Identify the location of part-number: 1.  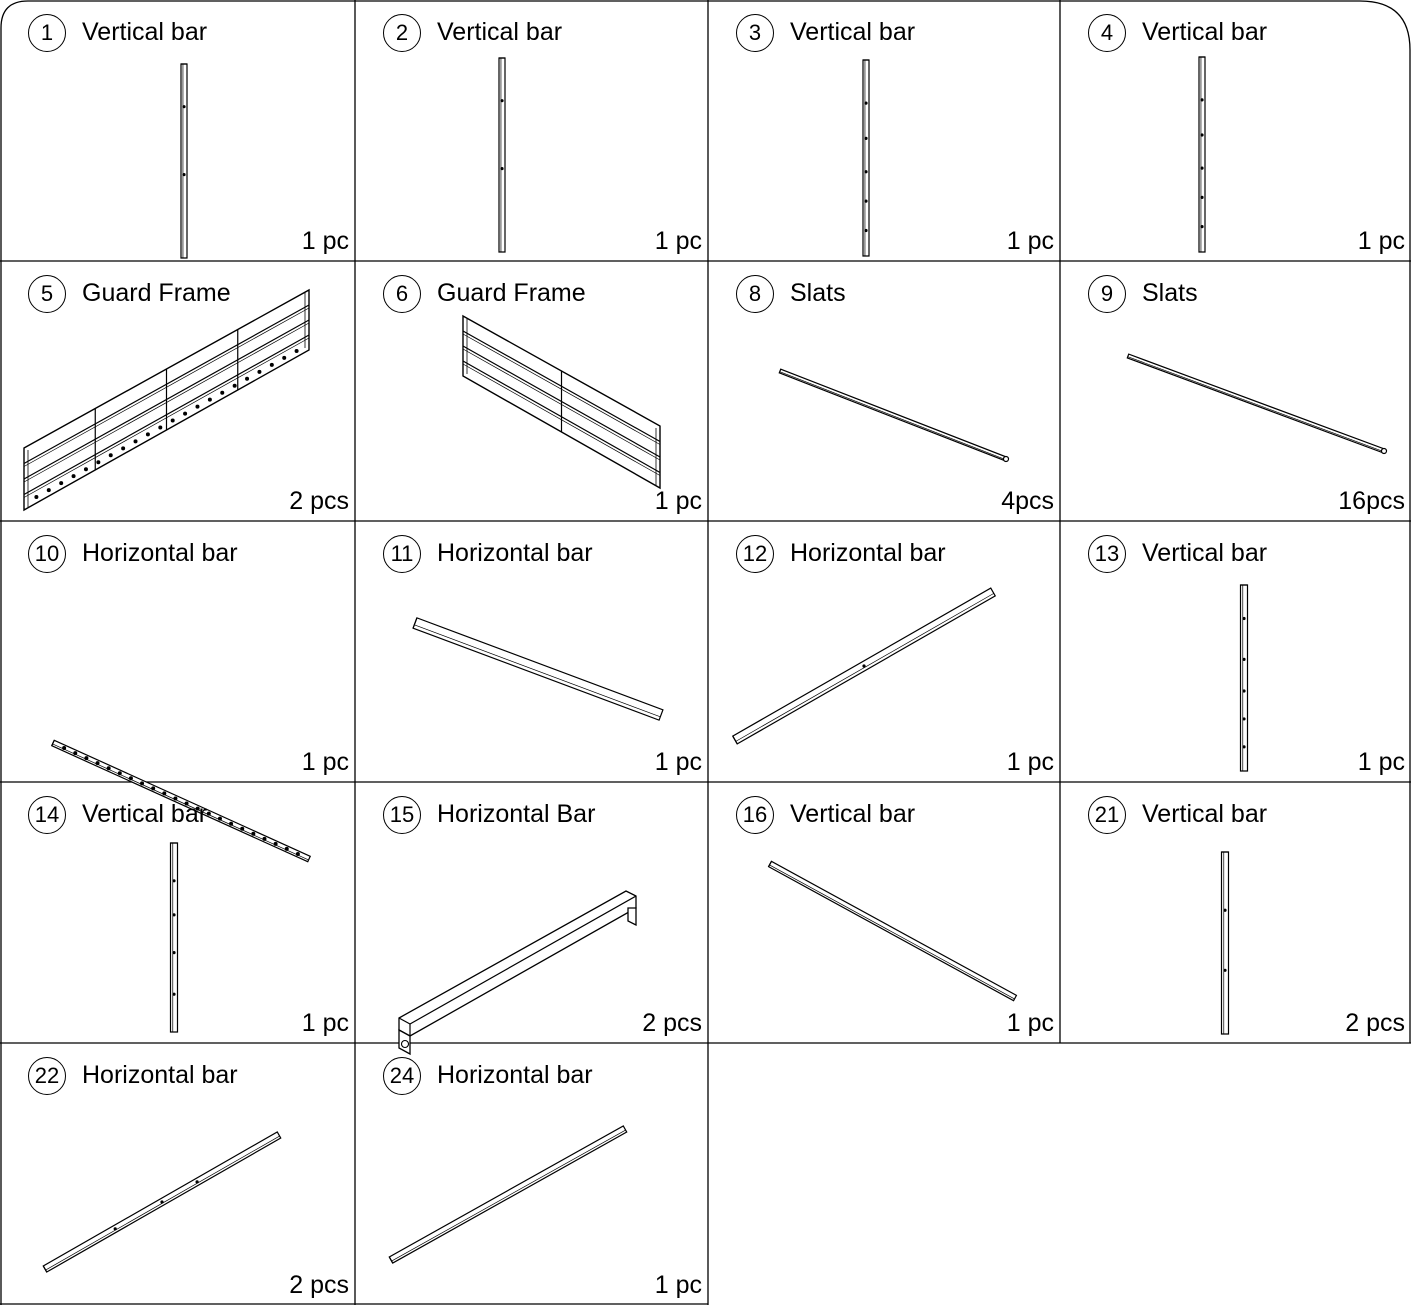
(47, 33).